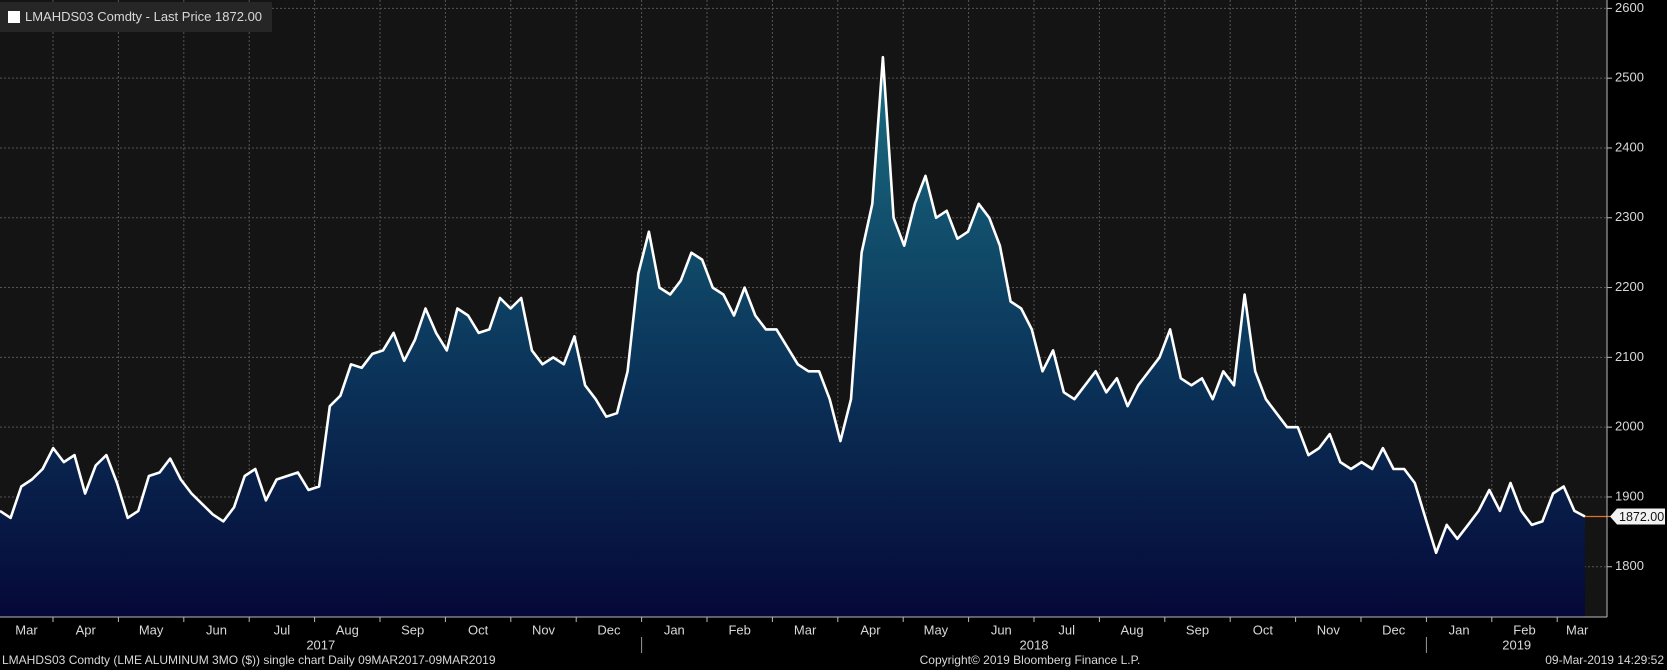 Image resolution: width=1667 pixels, height=670 pixels. I want to click on y-tick-label: 2500, so click(1629, 77).